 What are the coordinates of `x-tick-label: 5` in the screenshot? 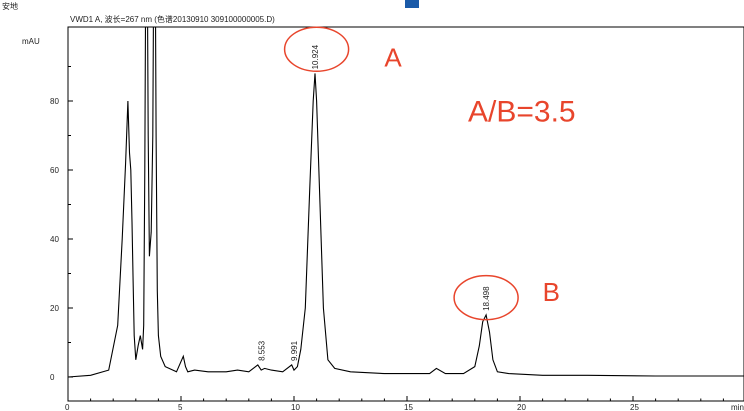 It's located at (180, 407).